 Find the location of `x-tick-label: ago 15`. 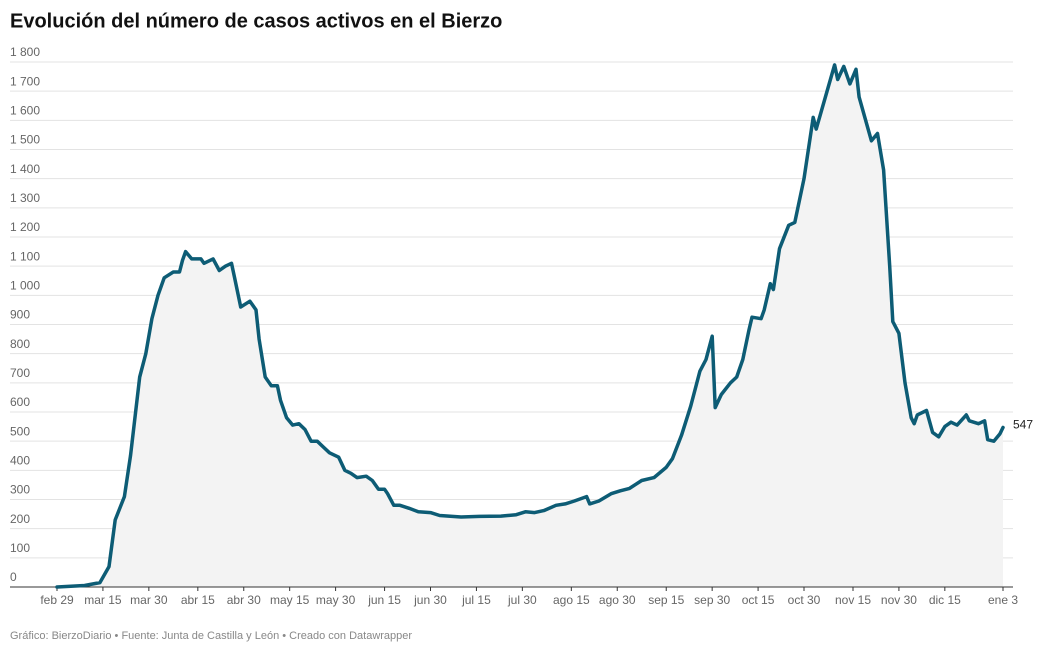

x-tick-label: ago 15 is located at coordinates (571, 600).